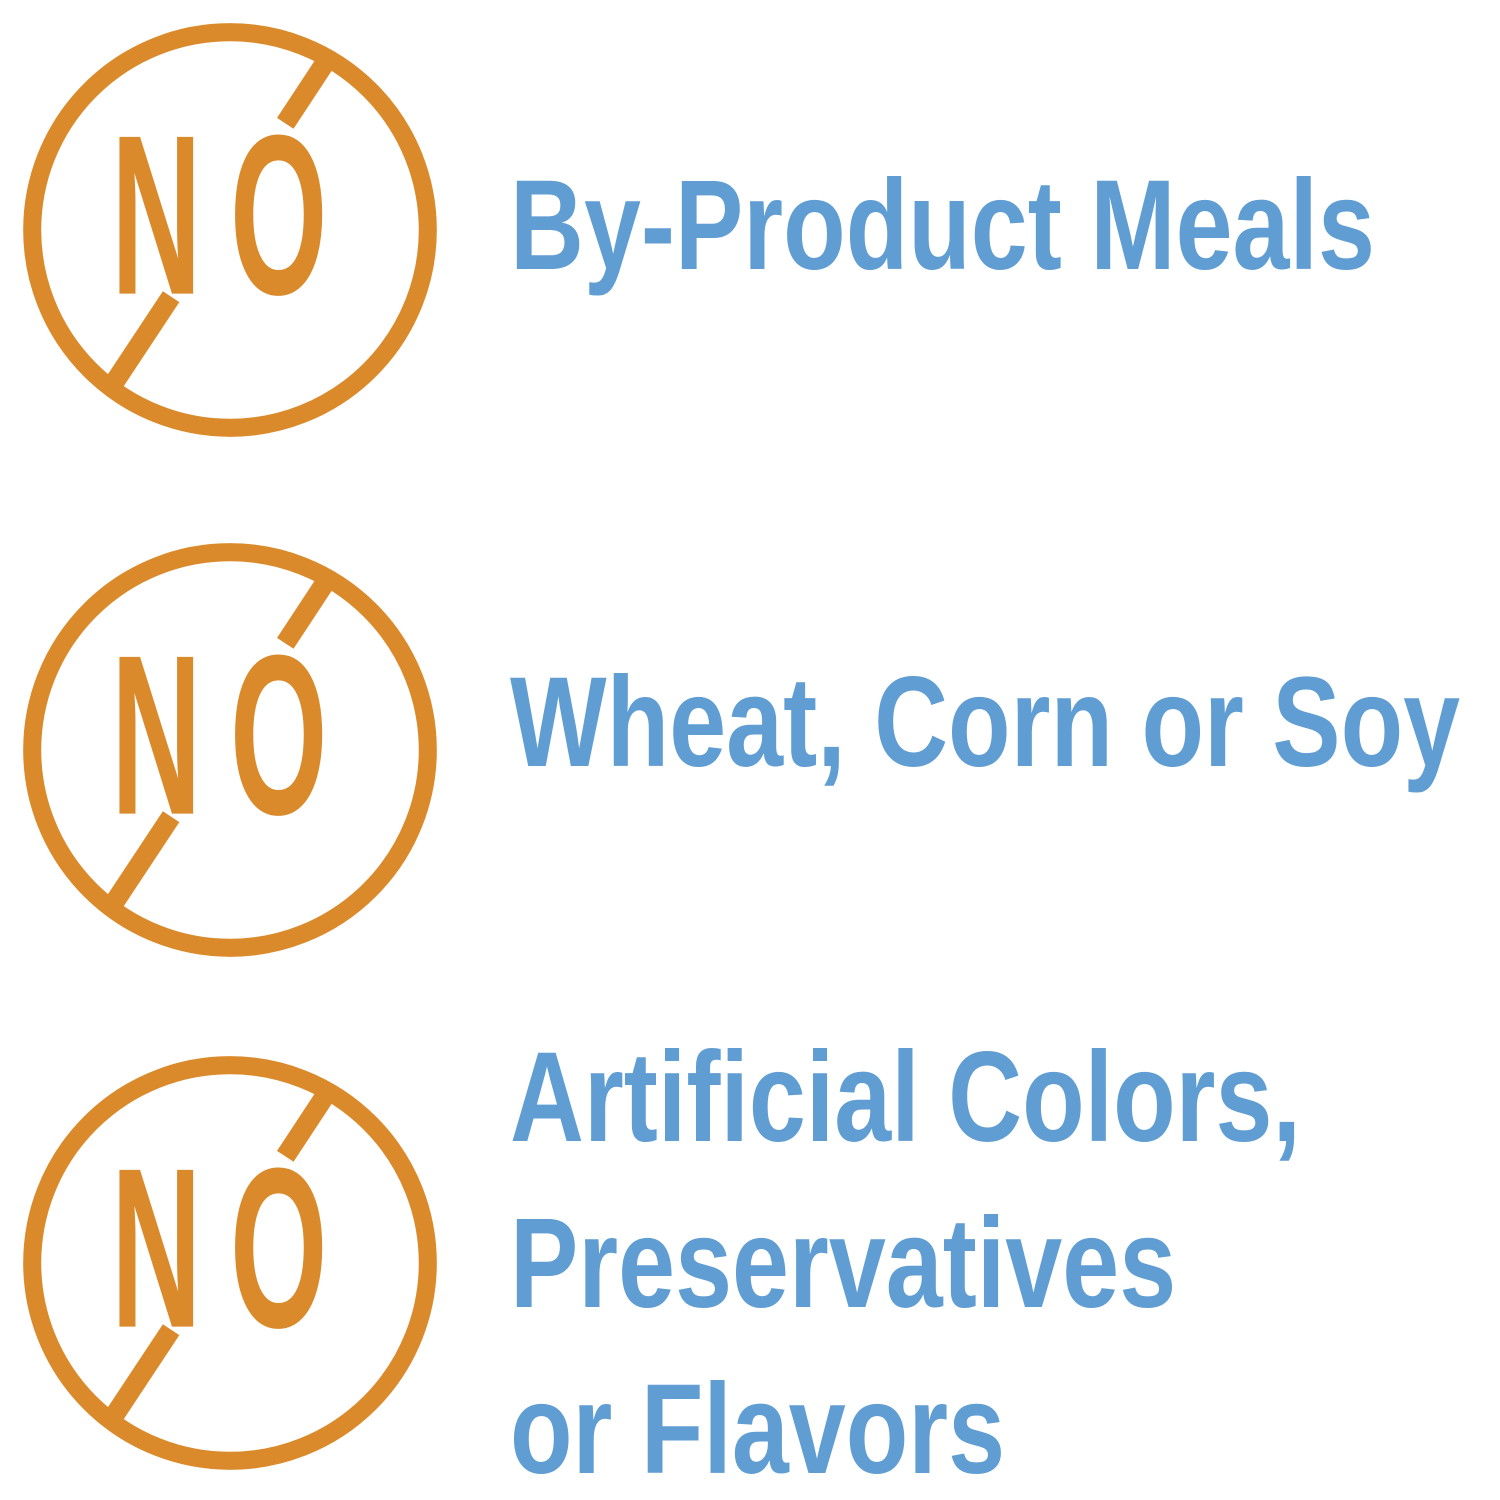  I want to click on claim-line: By-Product Meals, so click(942, 225).